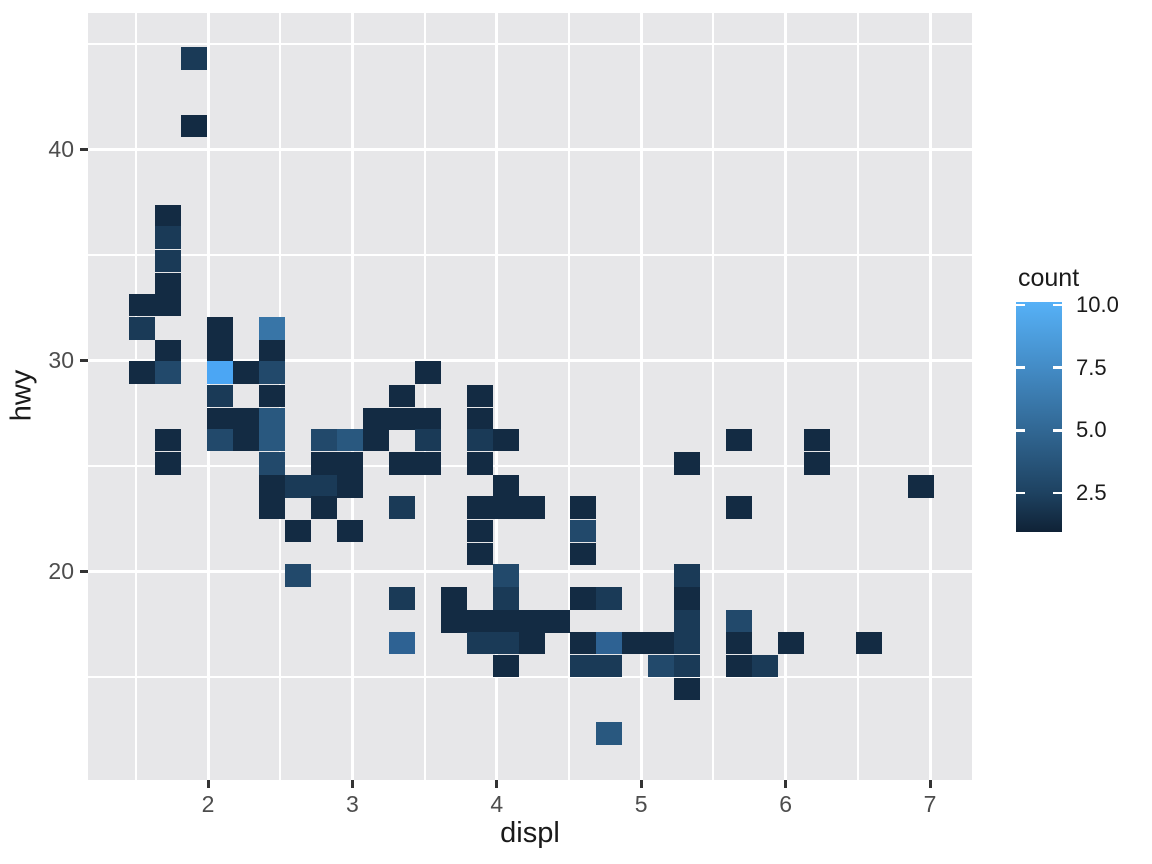  I want to click on legend-title: count, so click(1049, 278).